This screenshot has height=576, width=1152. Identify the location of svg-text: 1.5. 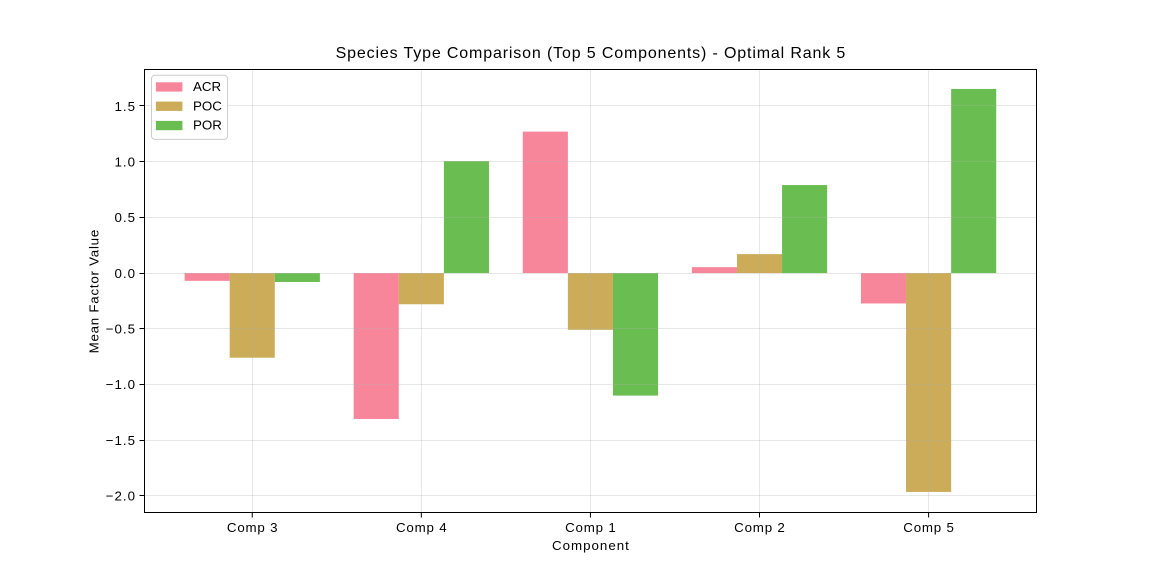
(125, 106).